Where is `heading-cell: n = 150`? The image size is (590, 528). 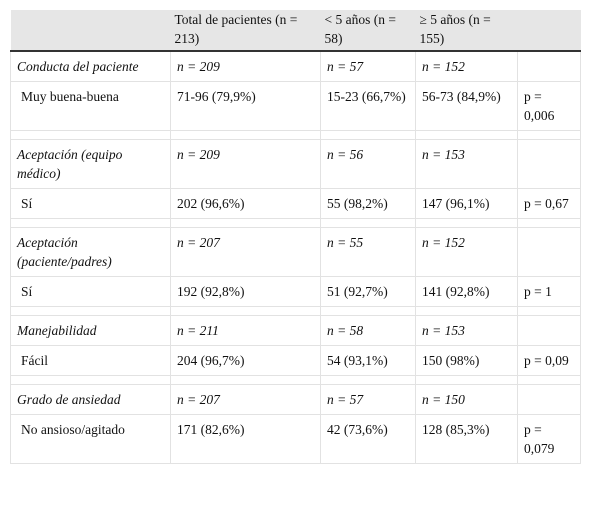 heading-cell: n = 150 is located at coordinates (466, 399).